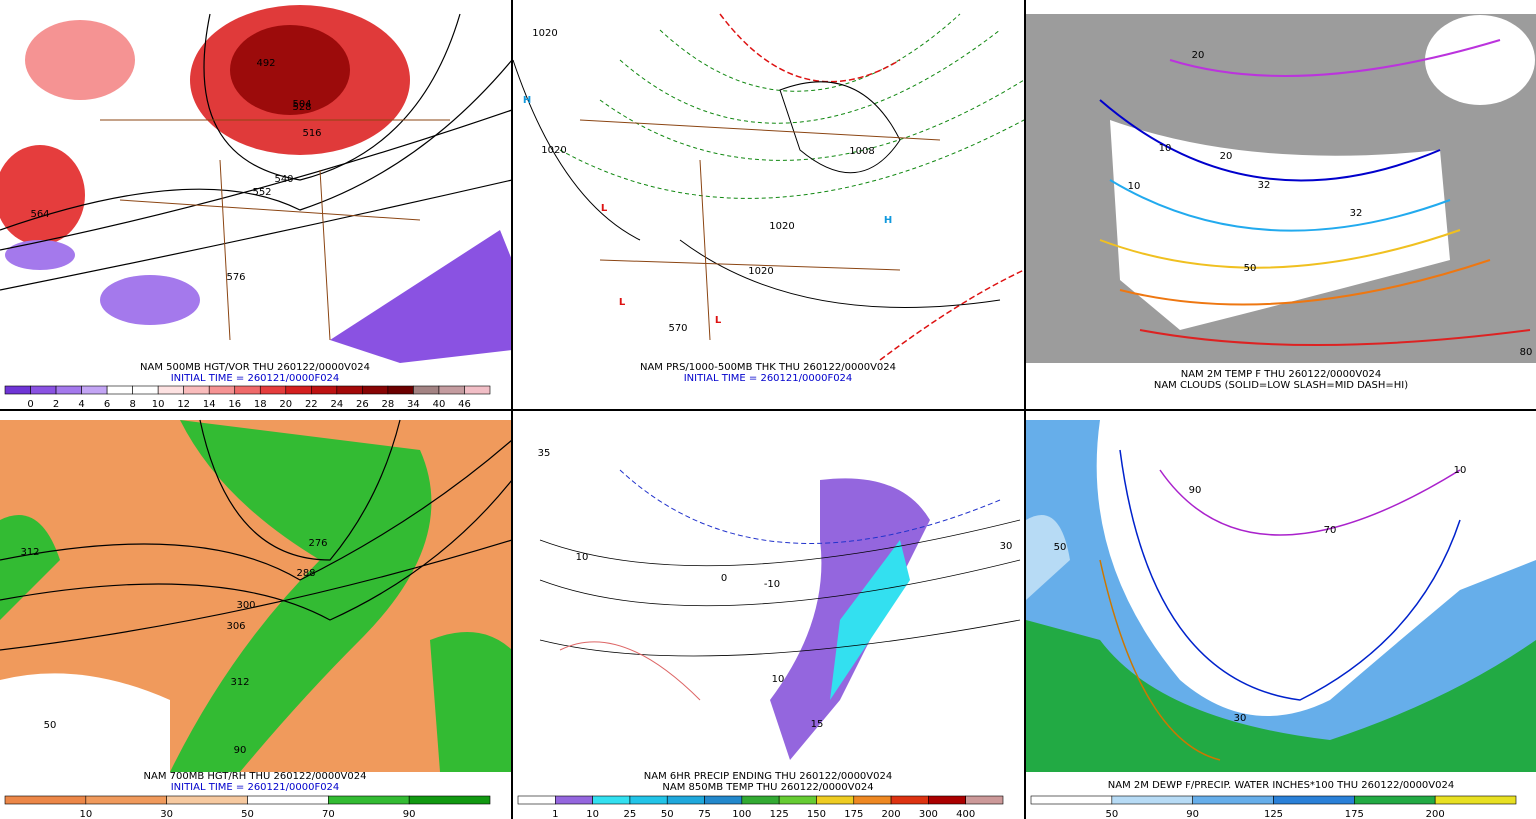 This screenshot has height=819, width=1536. Describe the element at coordinates (1281, 596) in the screenshot. I see `map-dewpoint` at that location.